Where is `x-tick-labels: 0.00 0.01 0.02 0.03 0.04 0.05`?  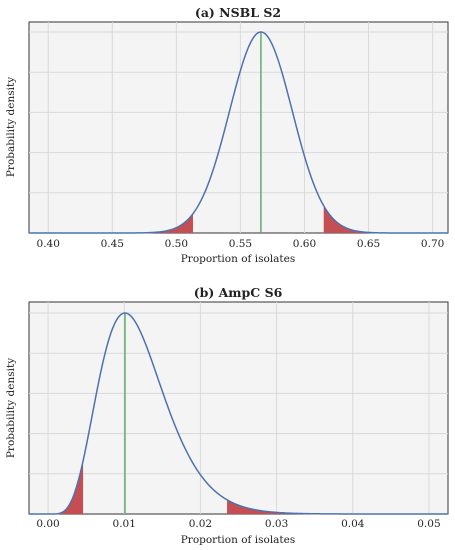 x-tick-labels: 0.00 0.01 0.02 0.03 0.04 0.05 is located at coordinates (238, 524).